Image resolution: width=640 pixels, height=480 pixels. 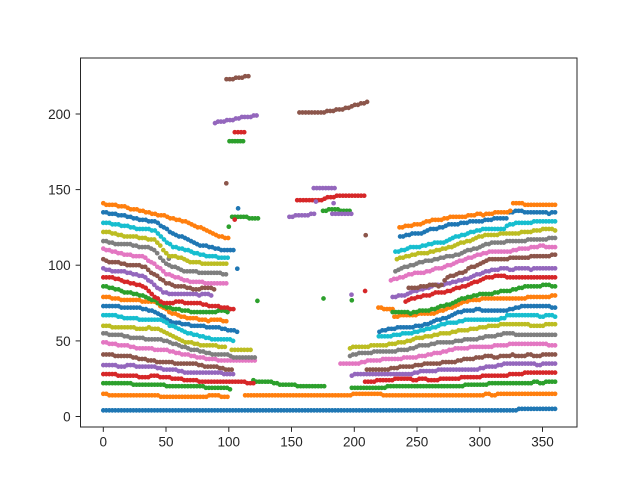 I want to click on svg-text: 250, so click(x=417, y=441).